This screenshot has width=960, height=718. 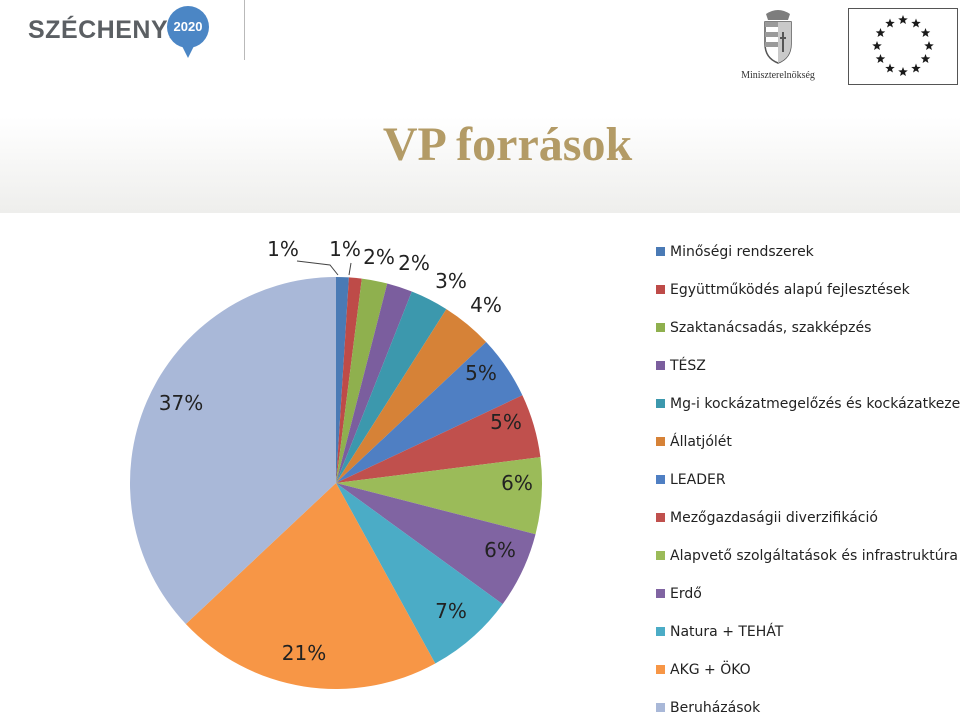 What do you see at coordinates (451, 281) in the screenshot?
I see `pie-data-label: 3%` at bounding box center [451, 281].